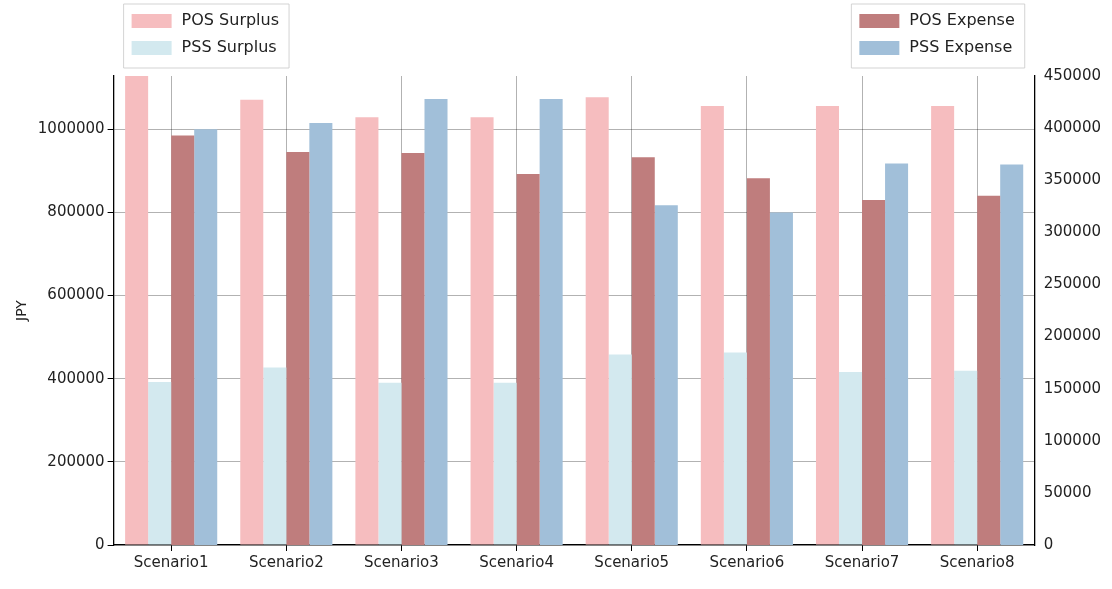 Image resolution: width=1112 pixels, height=589 pixels. What do you see at coordinates (71, 128) in the screenshot?
I see `y-tick-label: 1000000` at bounding box center [71, 128].